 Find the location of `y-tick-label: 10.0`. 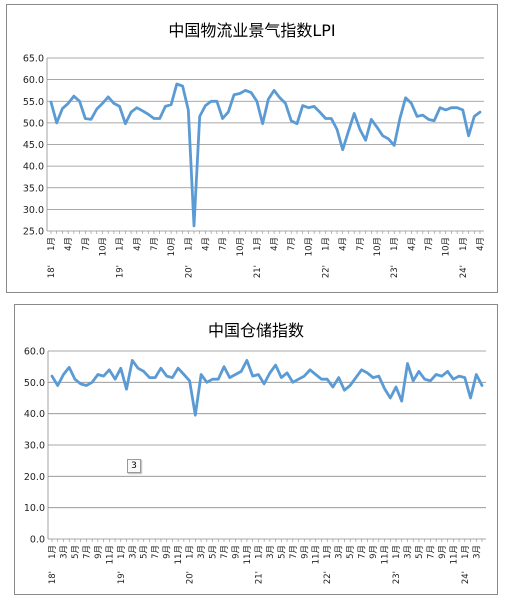

y-tick-label: 10.0 is located at coordinates (34, 508).